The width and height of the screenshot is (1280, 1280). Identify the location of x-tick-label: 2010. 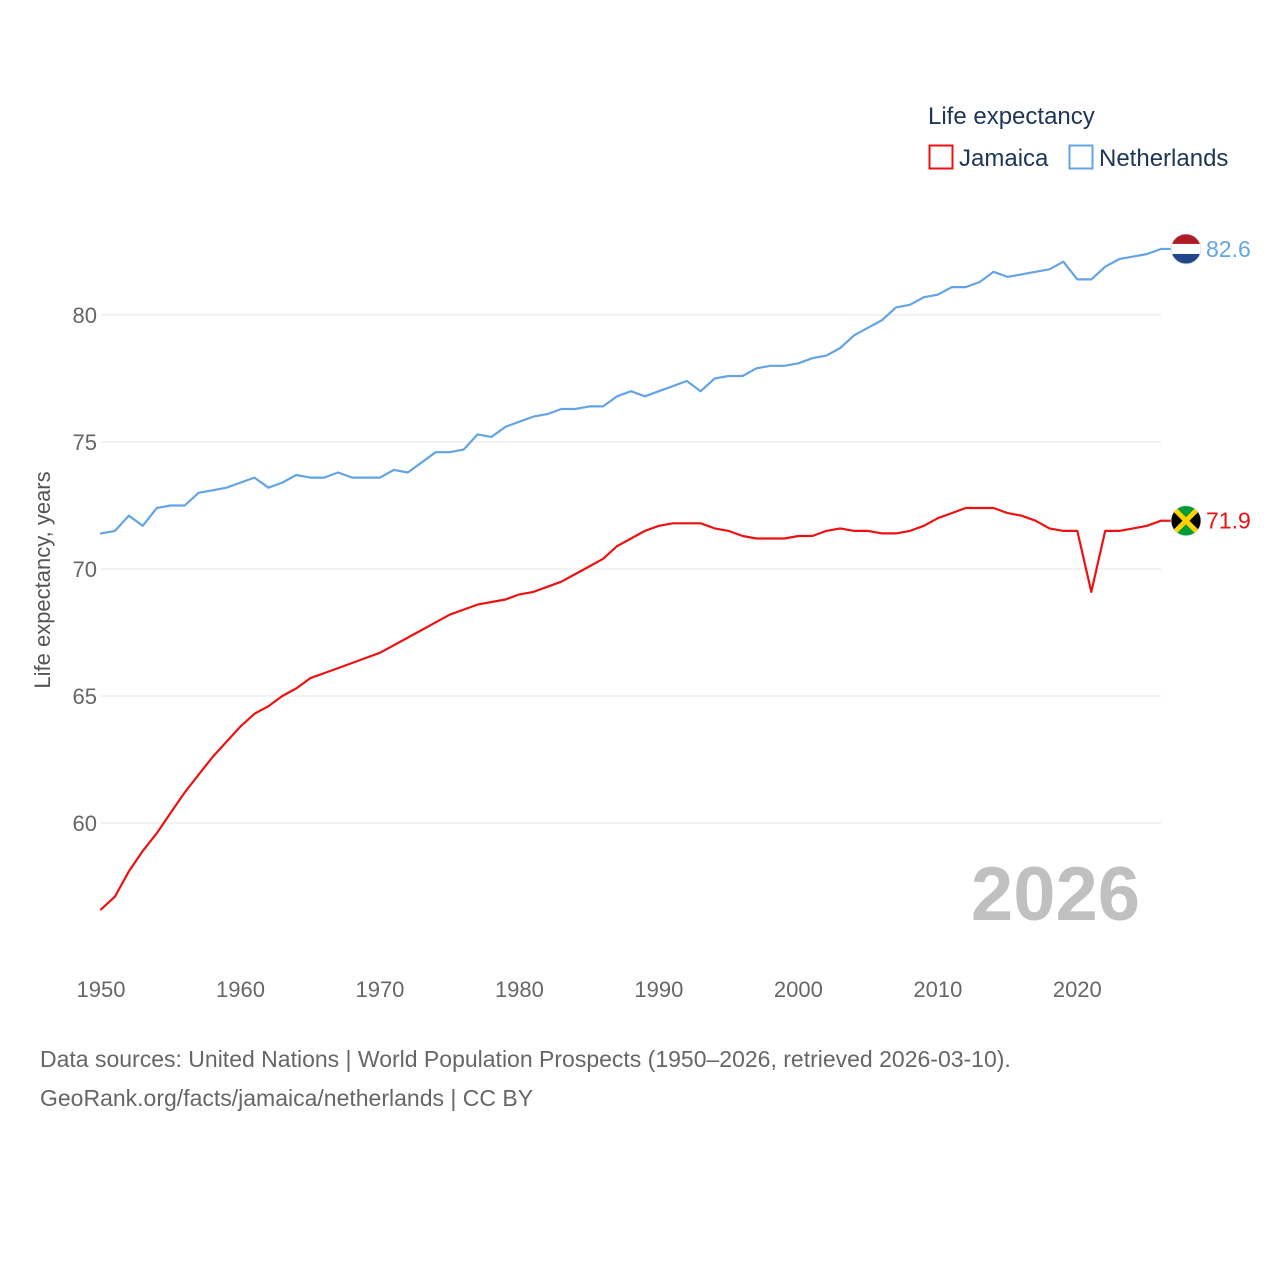
(937, 989).